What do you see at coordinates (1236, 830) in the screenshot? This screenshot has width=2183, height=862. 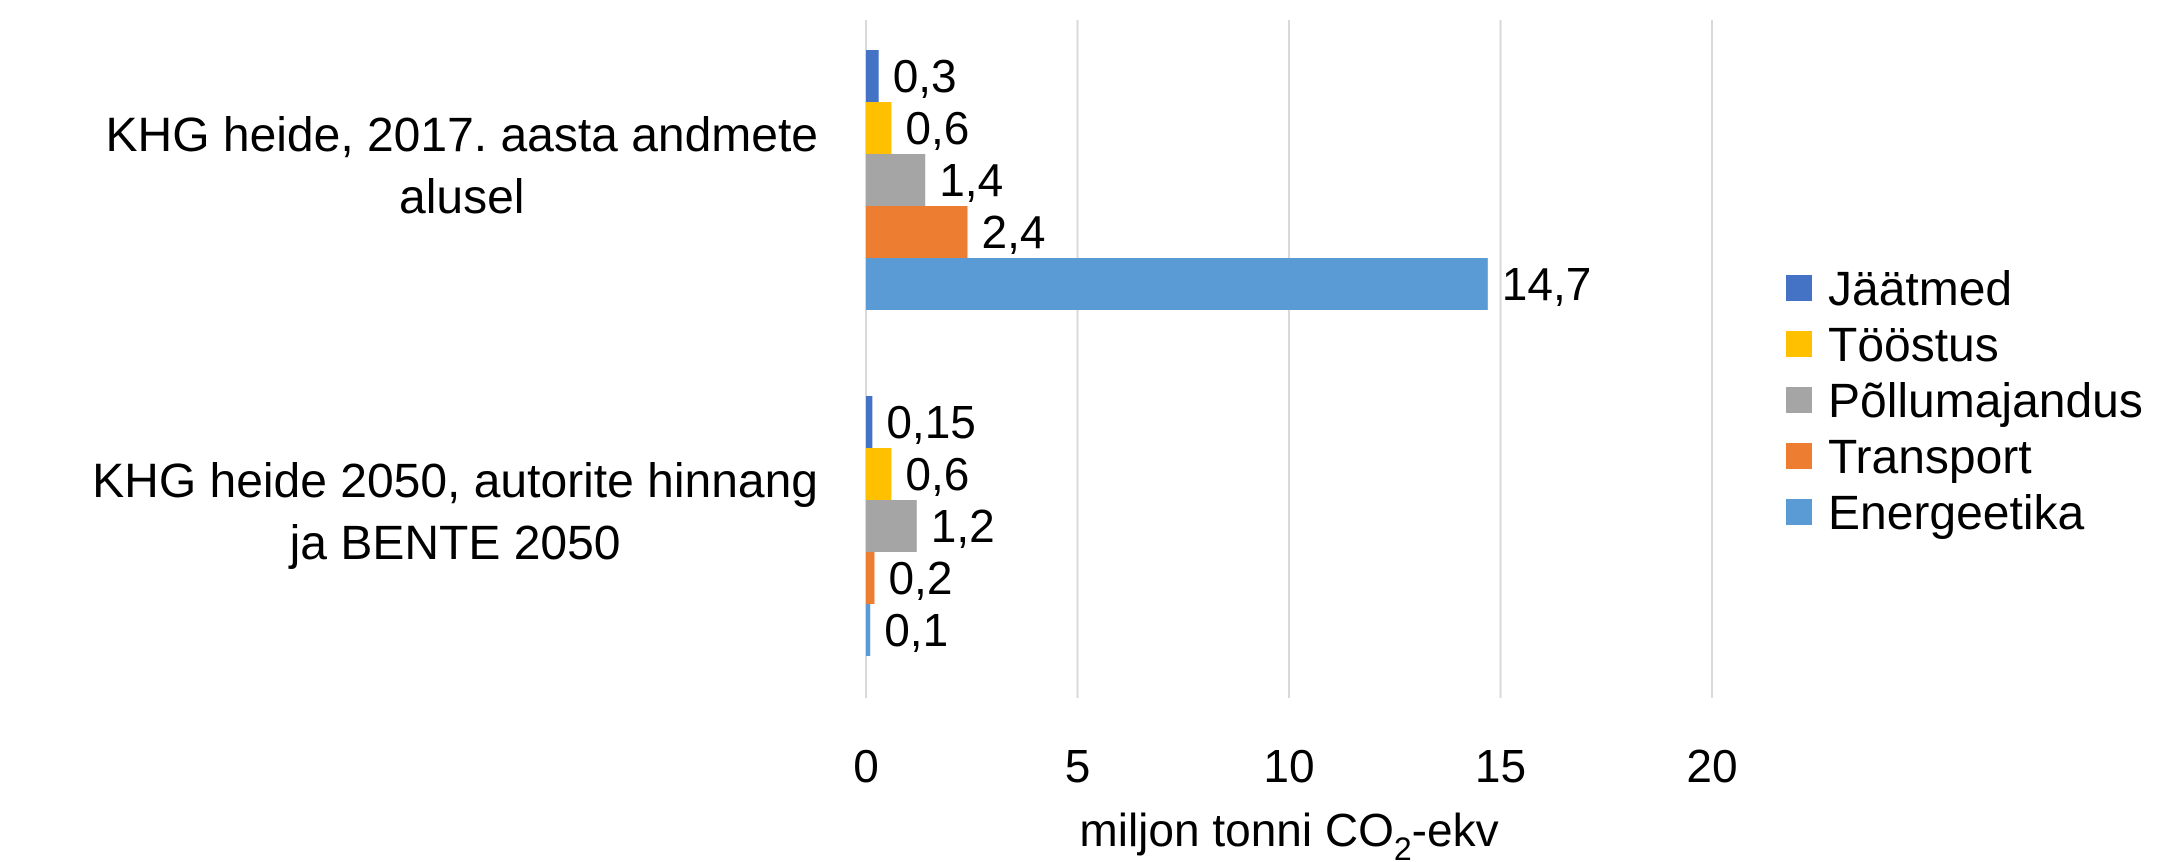 I see `x-axis-title-main: miljon tonni CO` at bounding box center [1236, 830].